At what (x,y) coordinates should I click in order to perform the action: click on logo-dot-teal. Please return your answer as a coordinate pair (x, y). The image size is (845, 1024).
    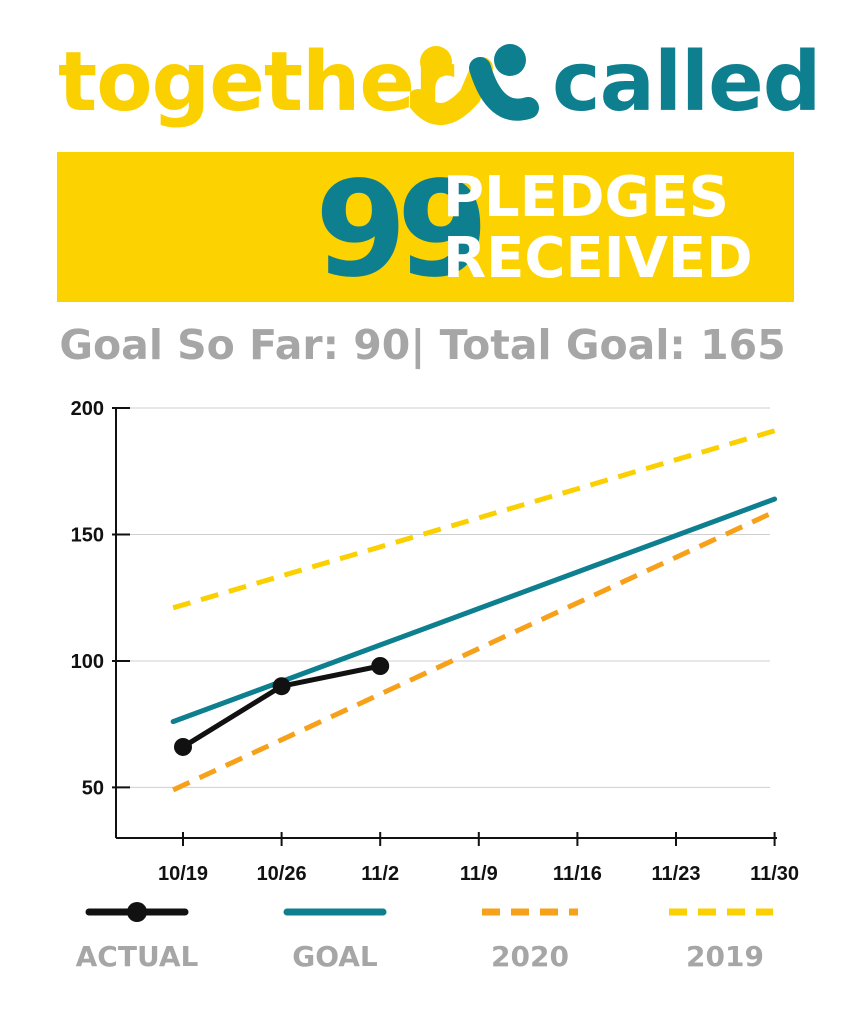
    Looking at the image, I should click on (510, 60).